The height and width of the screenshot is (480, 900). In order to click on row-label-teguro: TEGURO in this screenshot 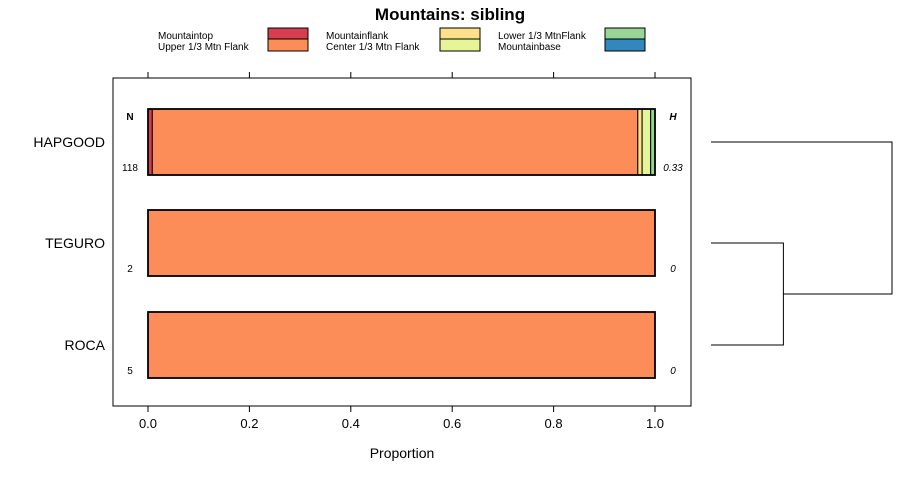, I will do `click(75, 243)`.